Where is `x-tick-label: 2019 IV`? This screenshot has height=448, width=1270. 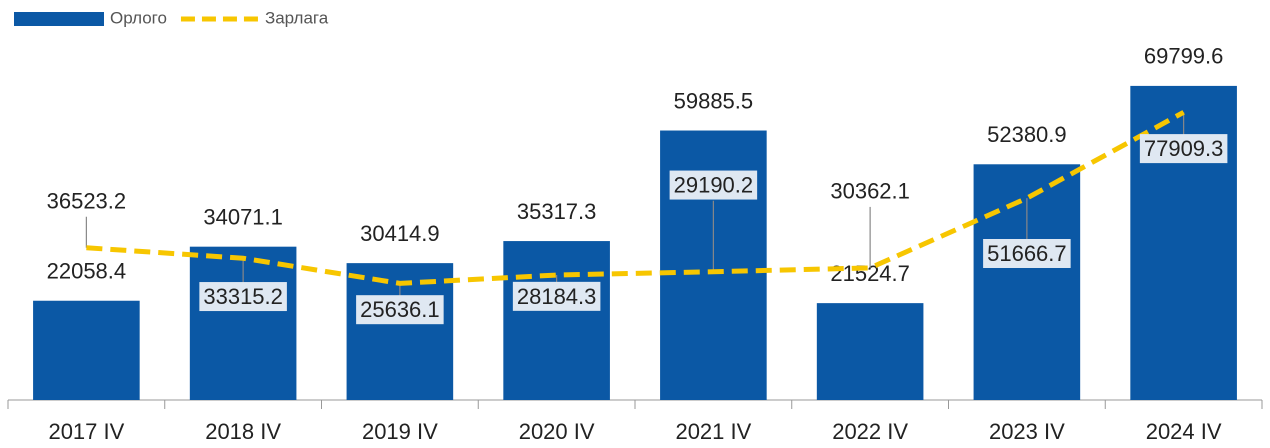 x-tick-label: 2019 IV is located at coordinates (400, 431).